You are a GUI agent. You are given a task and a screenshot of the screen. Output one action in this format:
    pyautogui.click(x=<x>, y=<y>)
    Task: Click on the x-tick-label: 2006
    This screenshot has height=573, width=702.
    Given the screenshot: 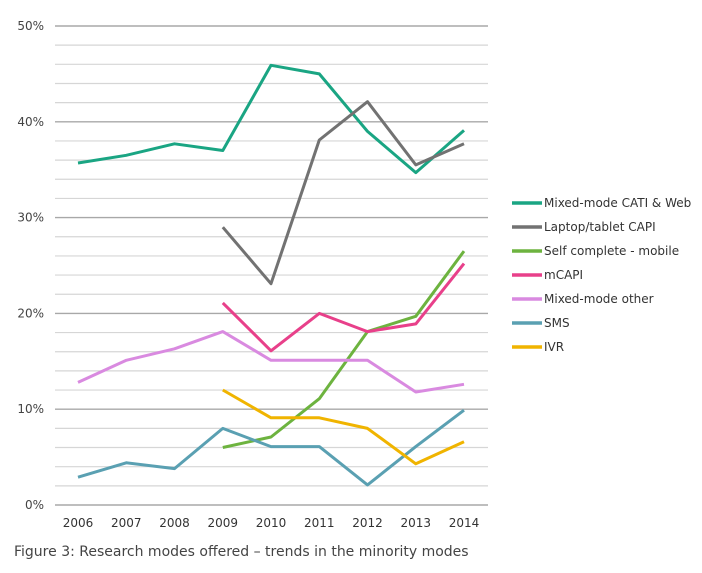 What is the action you would take?
    pyautogui.click(x=78, y=523)
    